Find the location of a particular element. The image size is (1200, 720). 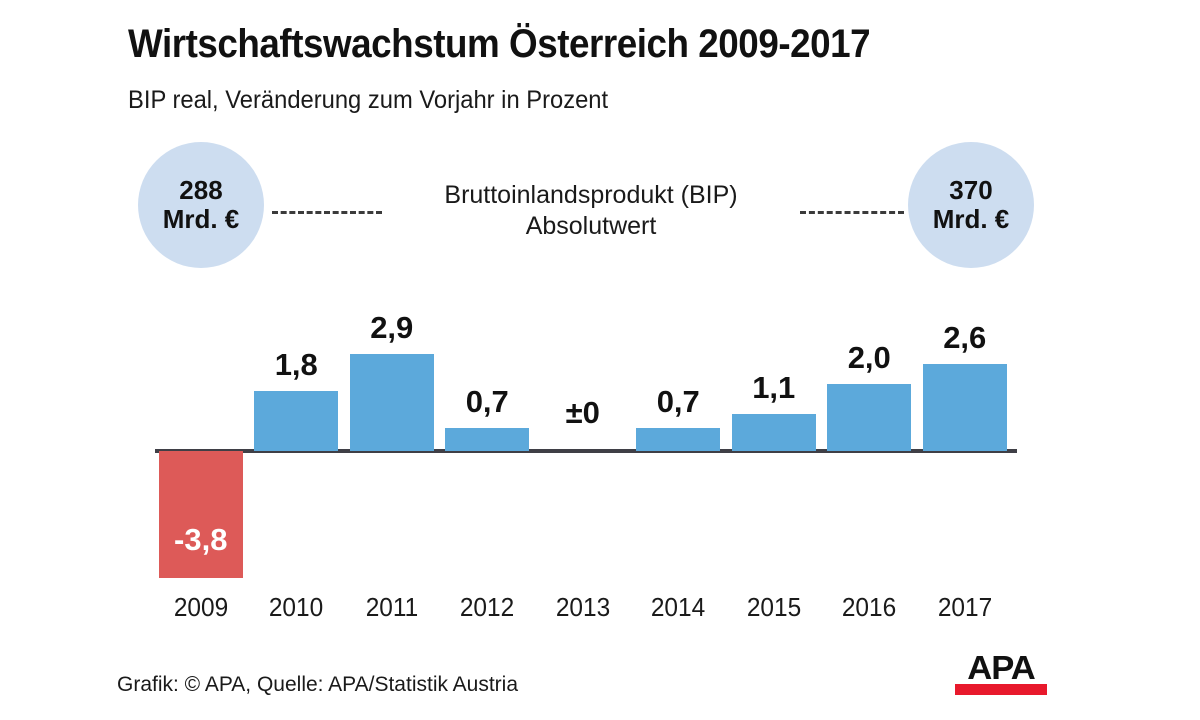

apa-logo: APA is located at coordinates (1001, 672).